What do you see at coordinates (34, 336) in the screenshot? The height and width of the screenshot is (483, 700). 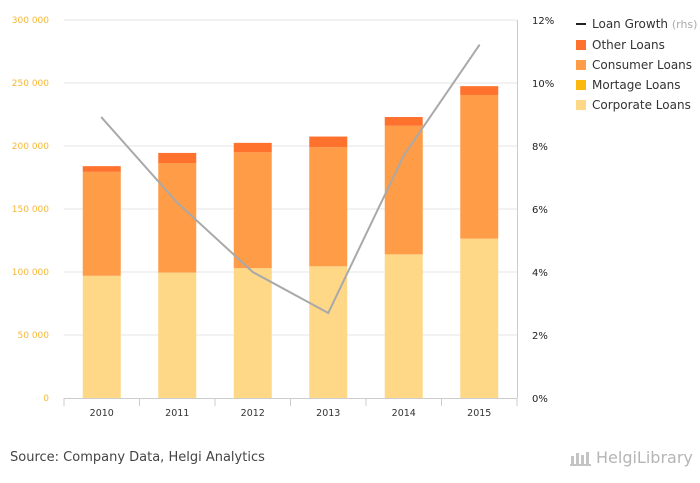 I see `left-axis-tick-label: 50 000` at bounding box center [34, 336].